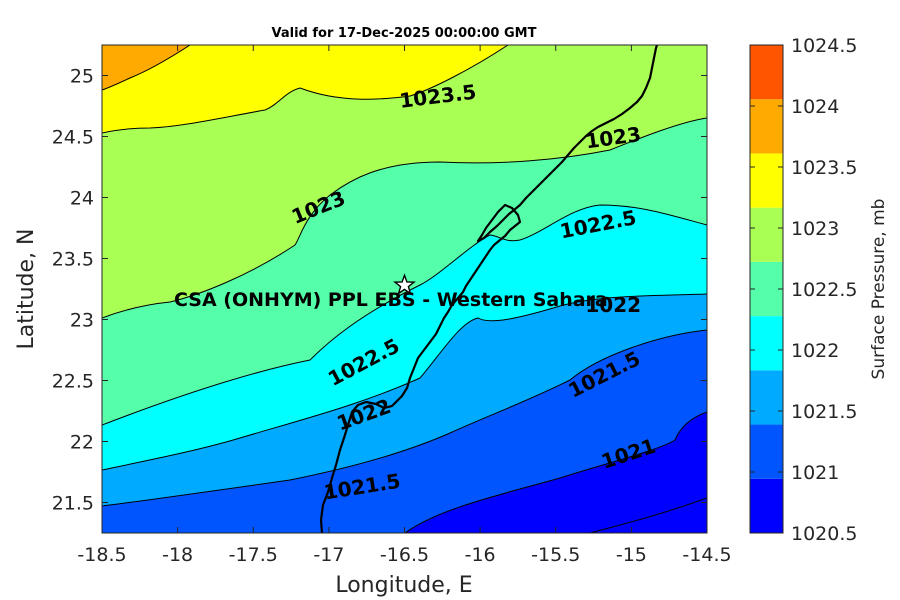  Describe the element at coordinates (26, 289) in the screenshot. I see `y-axis-label: Latitude, N` at that location.